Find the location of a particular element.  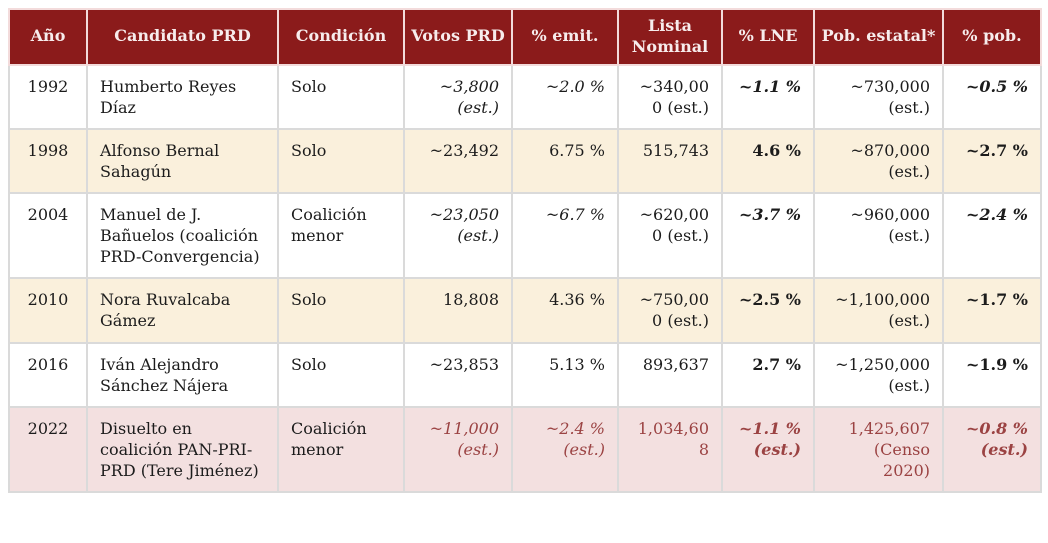

votos-prd-cell: 18,808 is located at coordinates (458, 310).